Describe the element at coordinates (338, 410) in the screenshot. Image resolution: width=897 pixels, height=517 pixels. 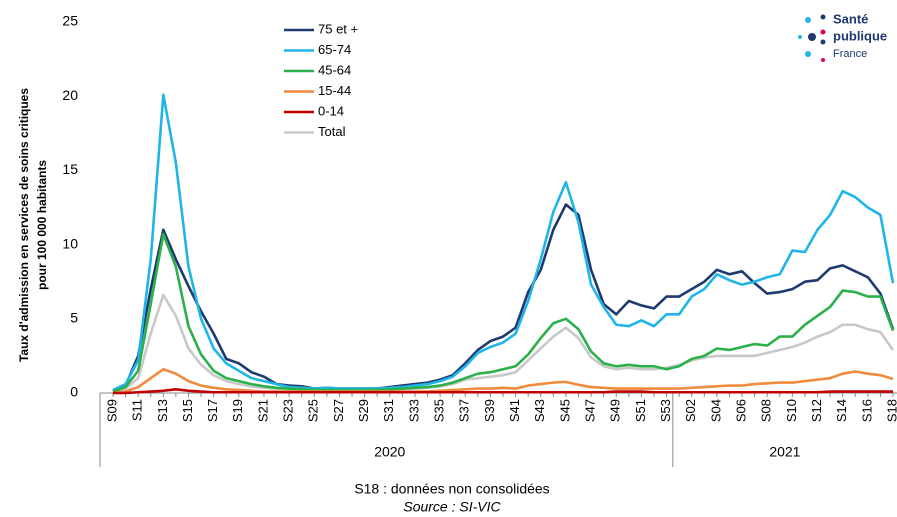
I see `x-tick-label: S27` at that location.